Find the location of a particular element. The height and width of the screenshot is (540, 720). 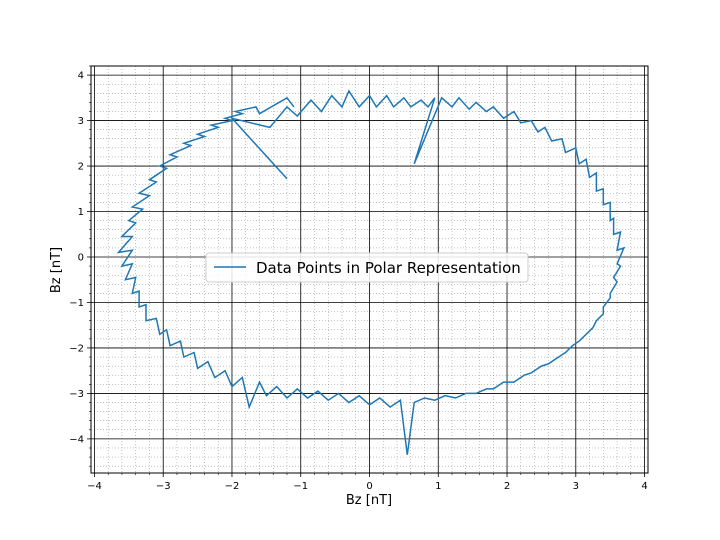

y-tick-label: −4 is located at coordinates (76, 439).